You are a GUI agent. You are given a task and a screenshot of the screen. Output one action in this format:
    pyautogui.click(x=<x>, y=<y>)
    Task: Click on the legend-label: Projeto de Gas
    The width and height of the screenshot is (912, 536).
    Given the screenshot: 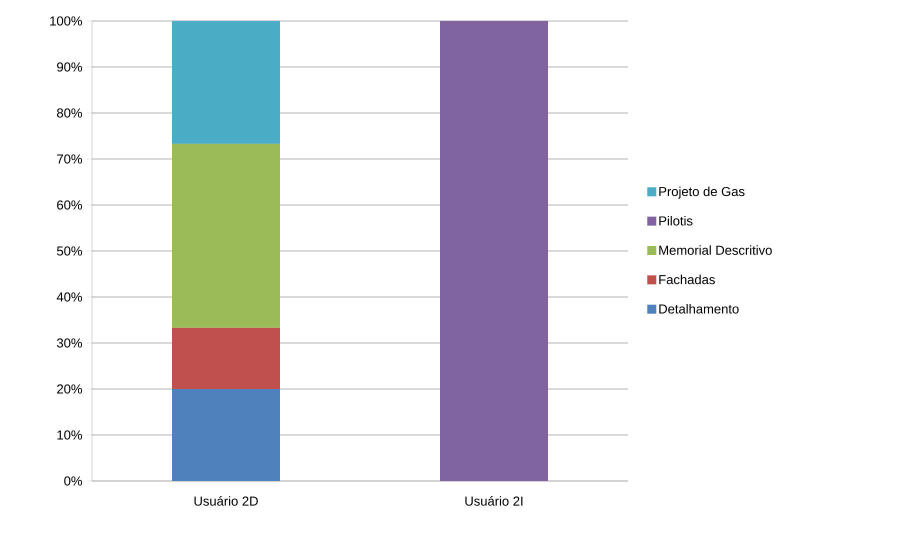 What is the action you would take?
    pyautogui.click(x=701, y=192)
    